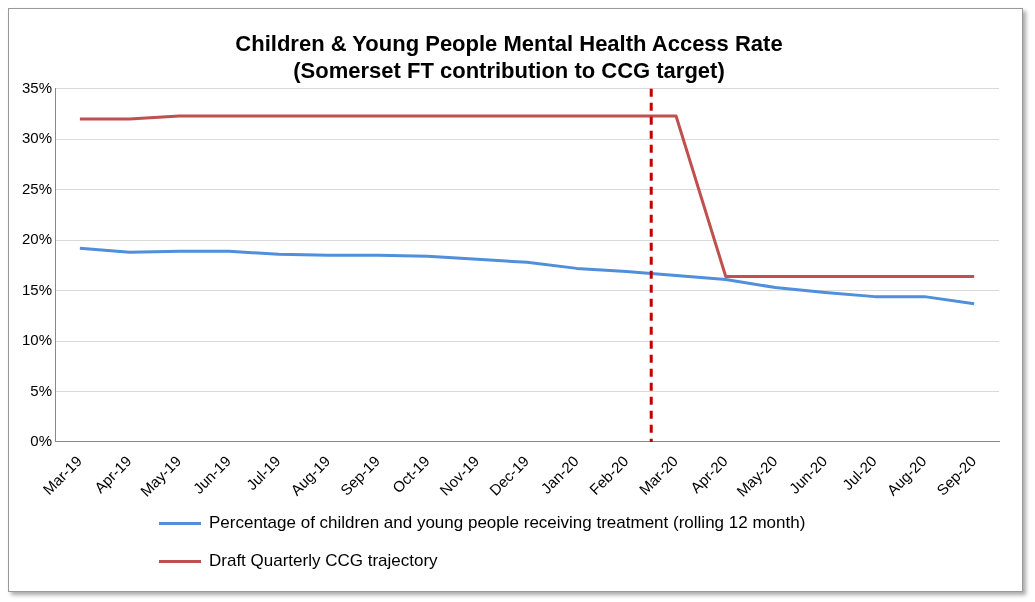 The width and height of the screenshot is (1035, 602). What do you see at coordinates (37, 239) in the screenshot?
I see `y-tick-label: 20%` at bounding box center [37, 239].